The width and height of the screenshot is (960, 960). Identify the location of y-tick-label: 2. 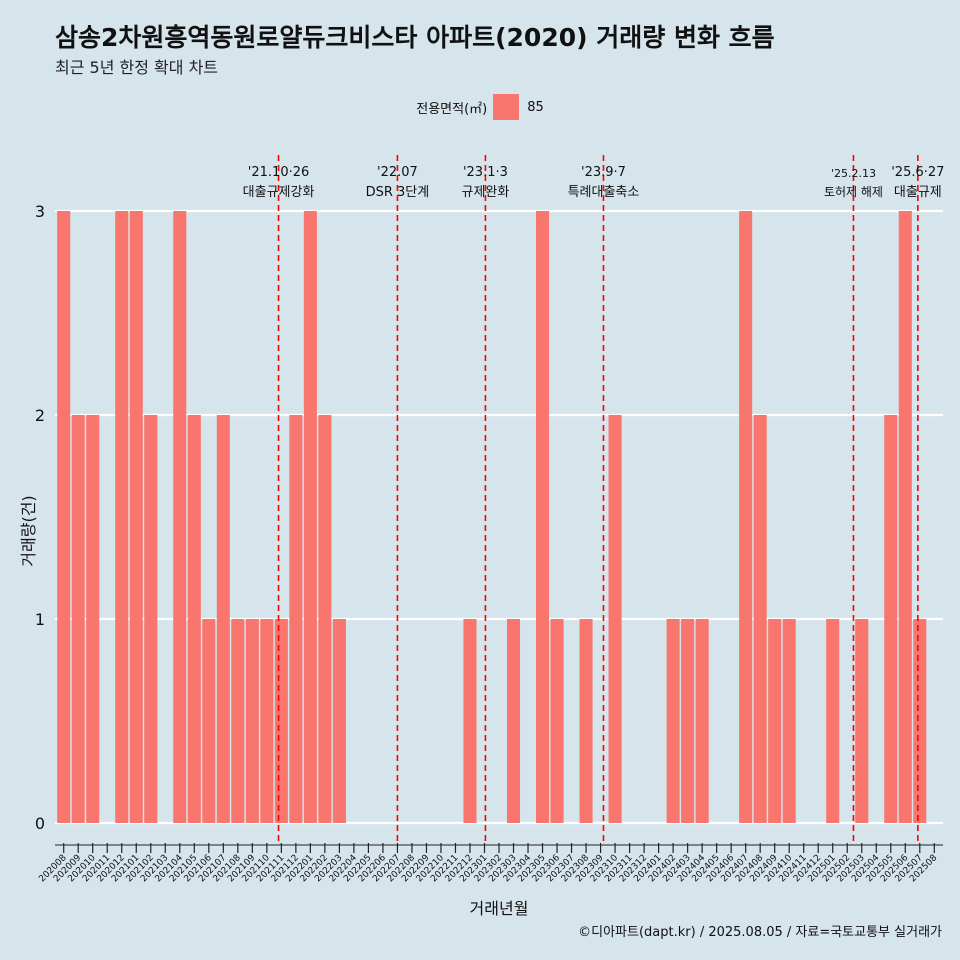
(40, 415).